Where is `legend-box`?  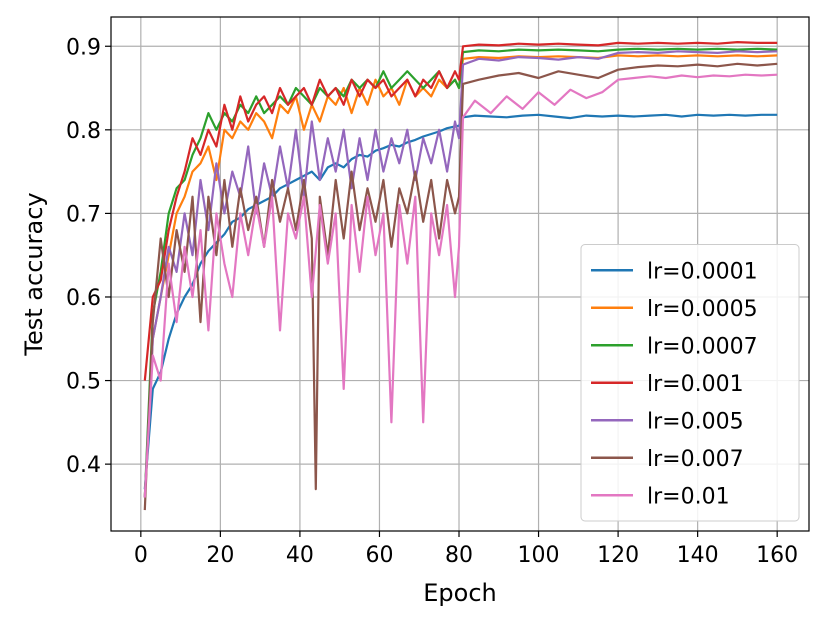
legend-box is located at coordinates (690, 383).